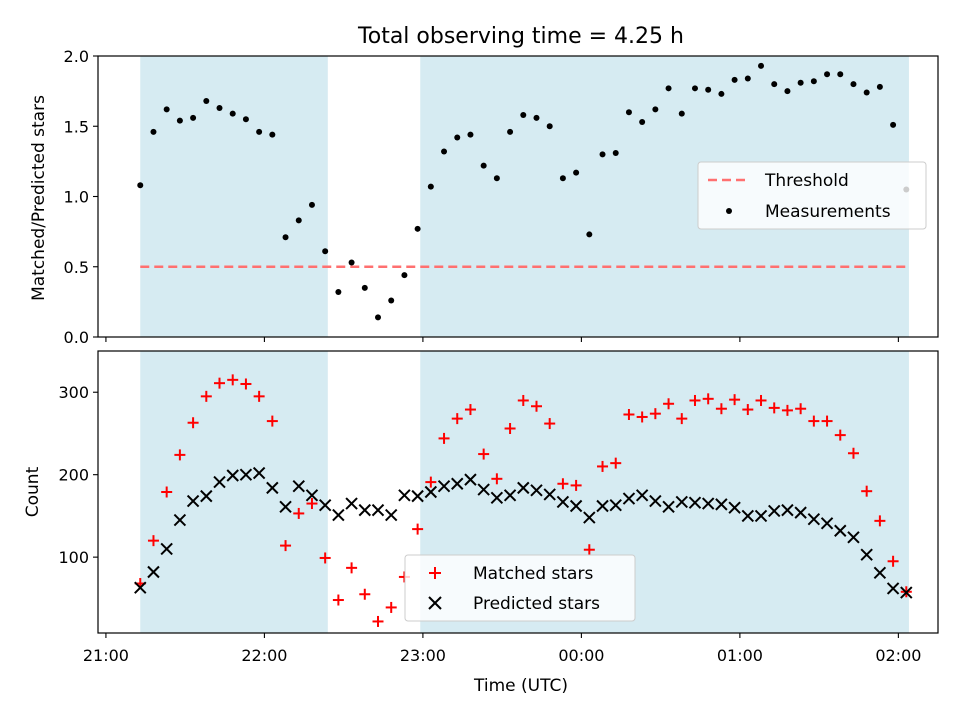  I want to click on x-tick-label: 21:00, so click(106, 655).